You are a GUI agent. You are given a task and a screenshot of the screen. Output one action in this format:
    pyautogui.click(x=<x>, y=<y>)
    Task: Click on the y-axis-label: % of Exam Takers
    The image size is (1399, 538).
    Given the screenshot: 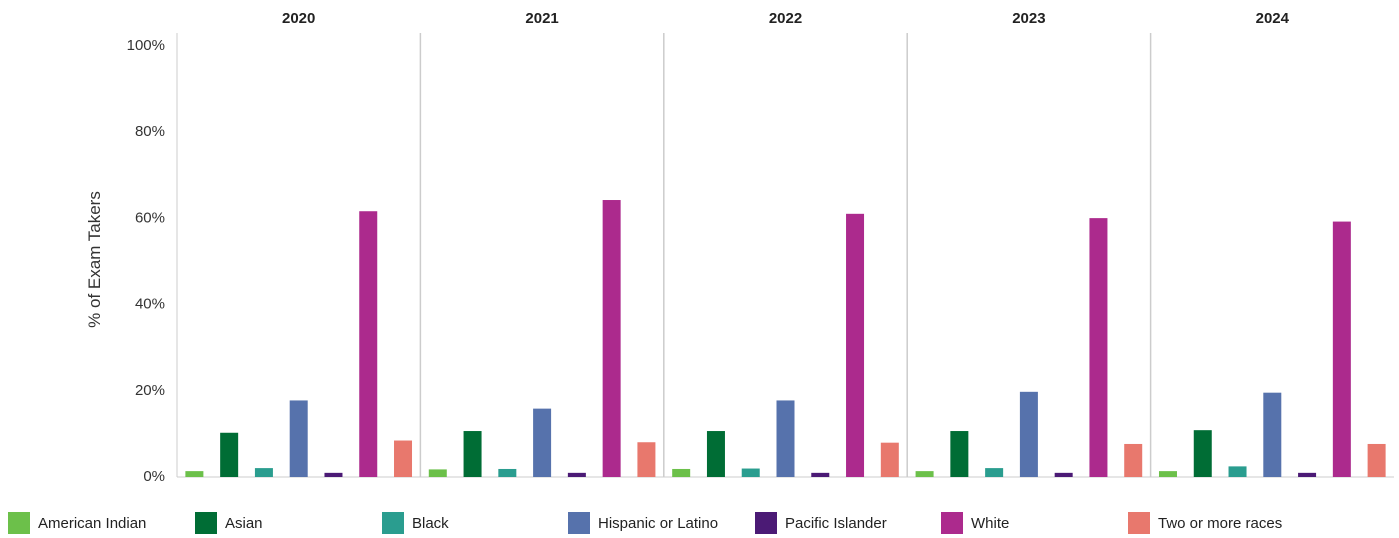 What is the action you would take?
    pyautogui.click(x=94, y=259)
    